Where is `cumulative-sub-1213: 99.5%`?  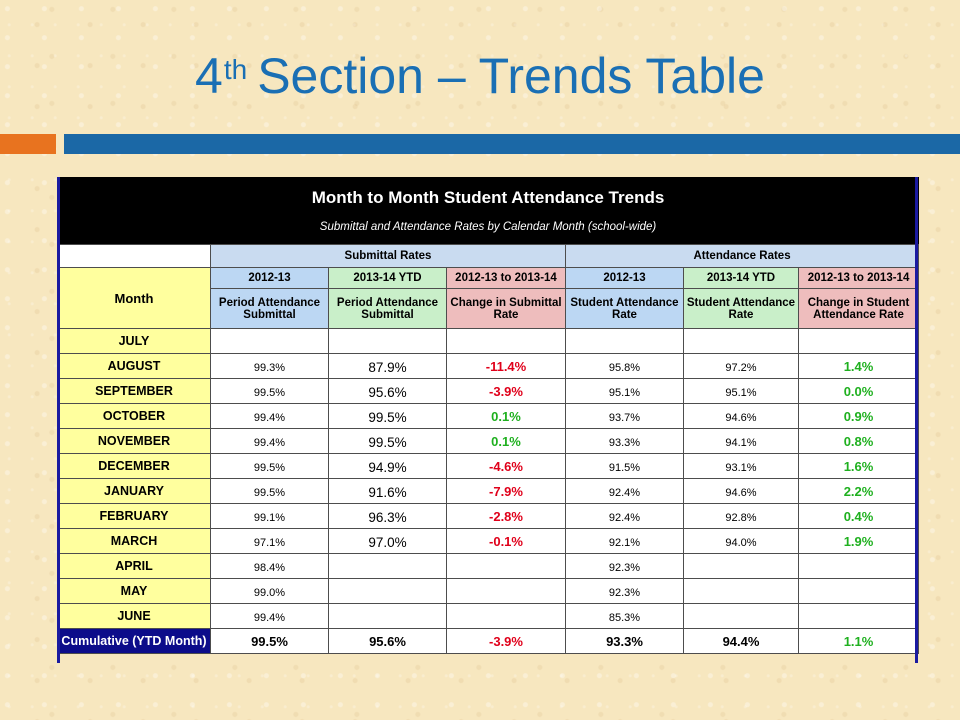 cumulative-sub-1213: 99.5% is located at coordinates (269, 641).